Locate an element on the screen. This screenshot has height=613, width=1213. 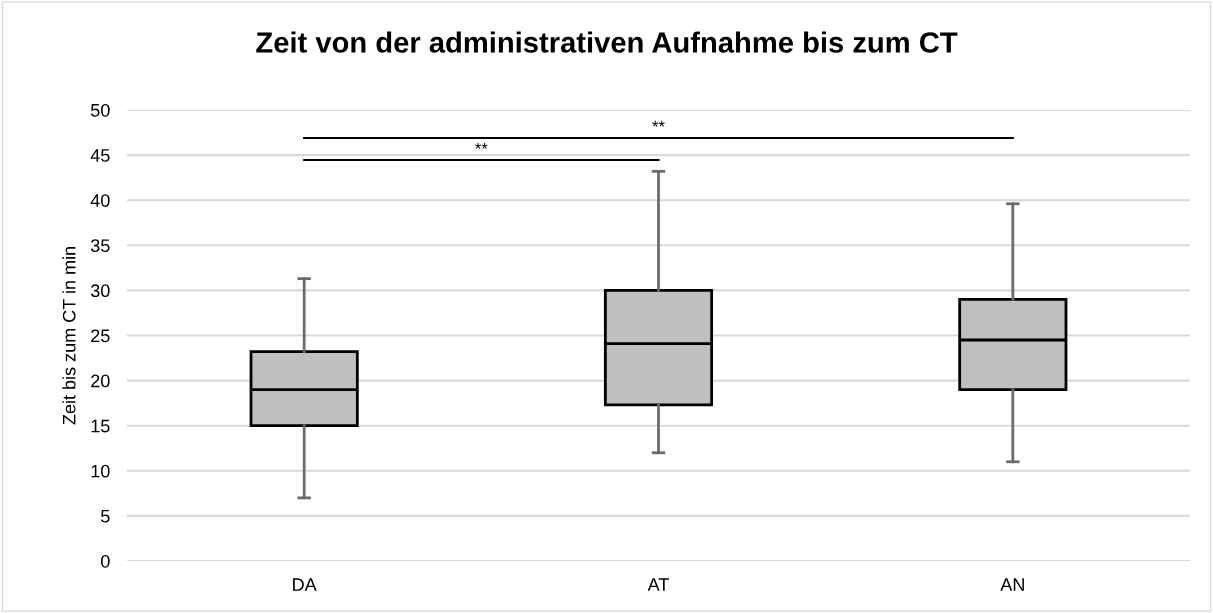
y-tick-label: 40 is located at coordinates (100, 200).